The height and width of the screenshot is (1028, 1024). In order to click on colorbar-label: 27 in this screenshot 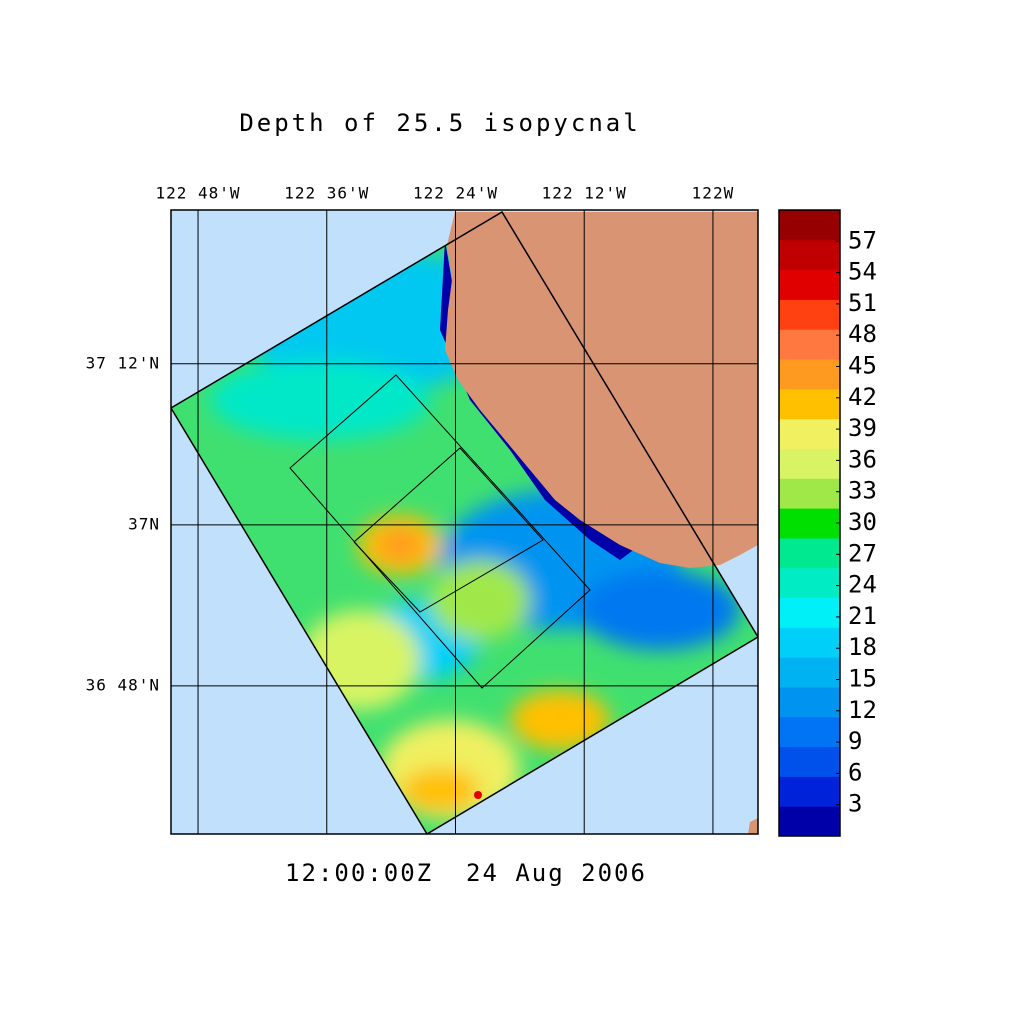, I will do `click(862, 553)`.